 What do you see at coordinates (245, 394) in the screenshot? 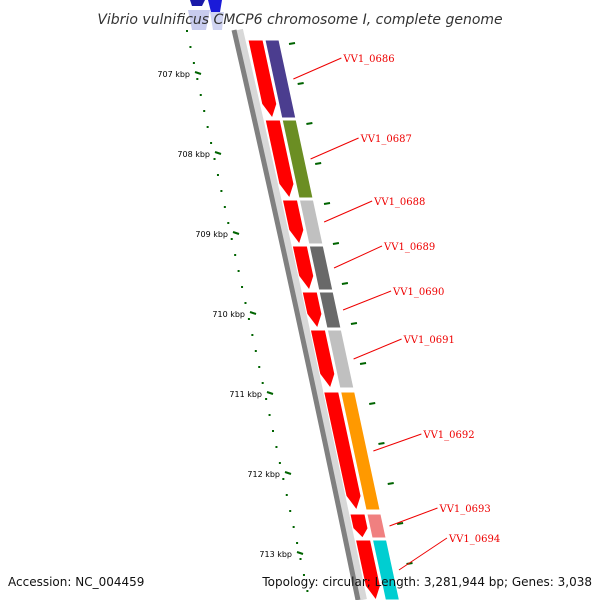
I see `ruler-label: 711 kbp` at bounding box center [245, 394].